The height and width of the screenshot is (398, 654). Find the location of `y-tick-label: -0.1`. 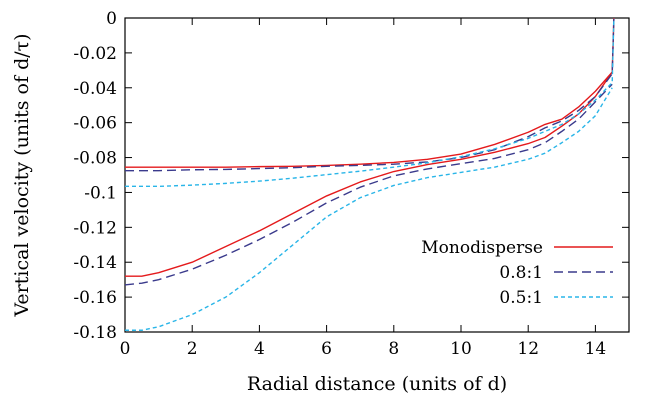

y-tick-label: -0.1 is located at coordinates (100, 193).